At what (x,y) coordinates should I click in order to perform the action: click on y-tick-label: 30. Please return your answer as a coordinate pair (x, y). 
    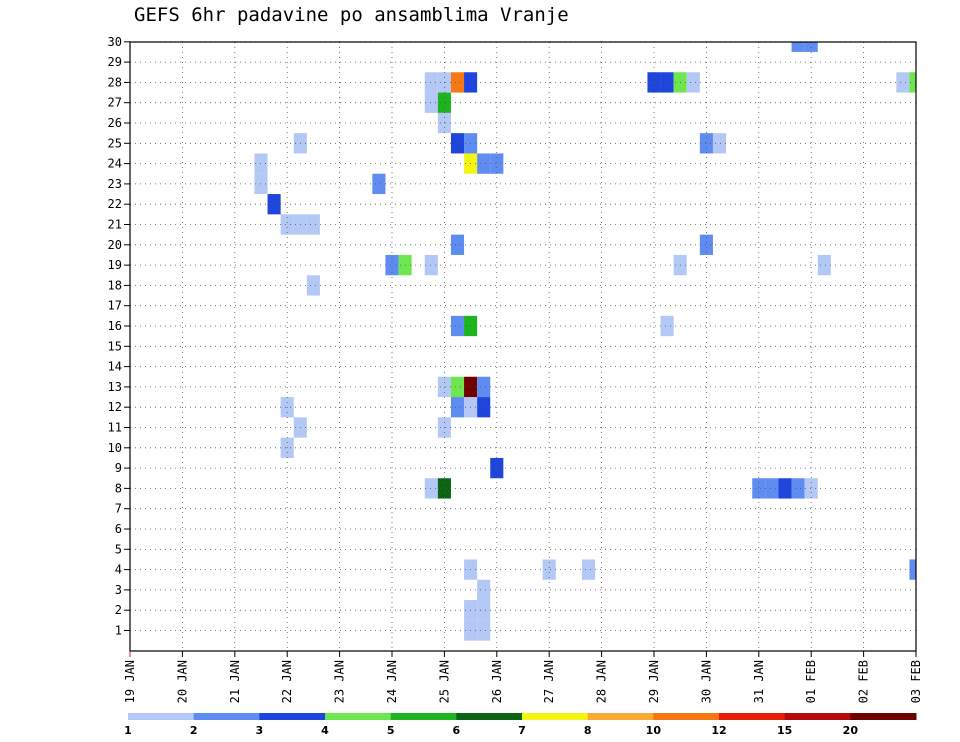
    Looking at the image, I should click on (115, 42).